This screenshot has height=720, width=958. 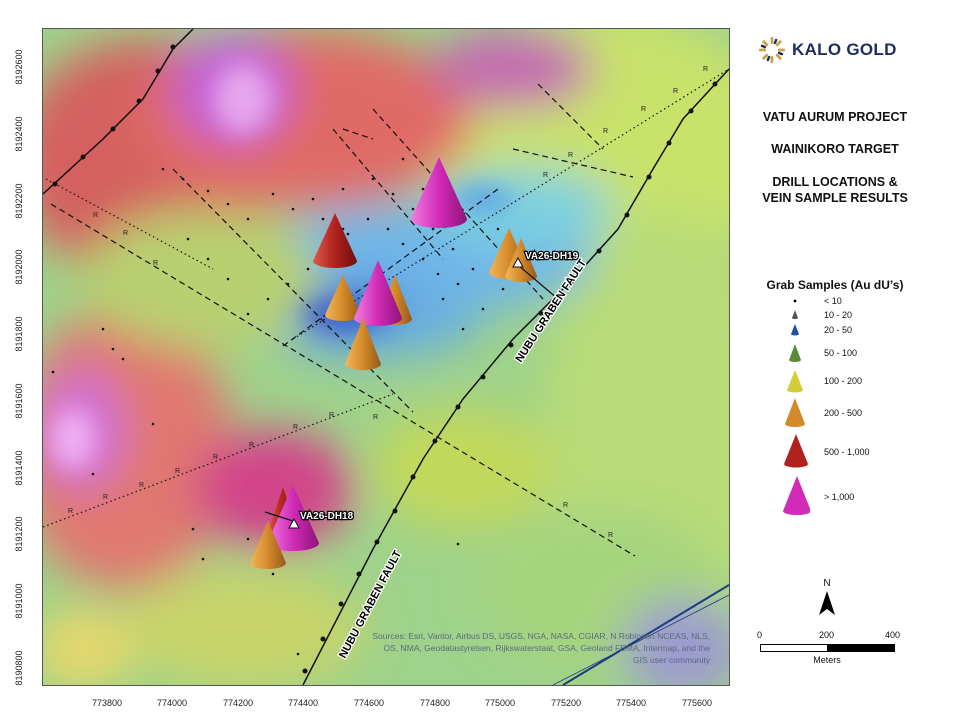 I want to click on map-title-line-2: VEIN SAMPLE RESULTS, so click(x=835, y=198).